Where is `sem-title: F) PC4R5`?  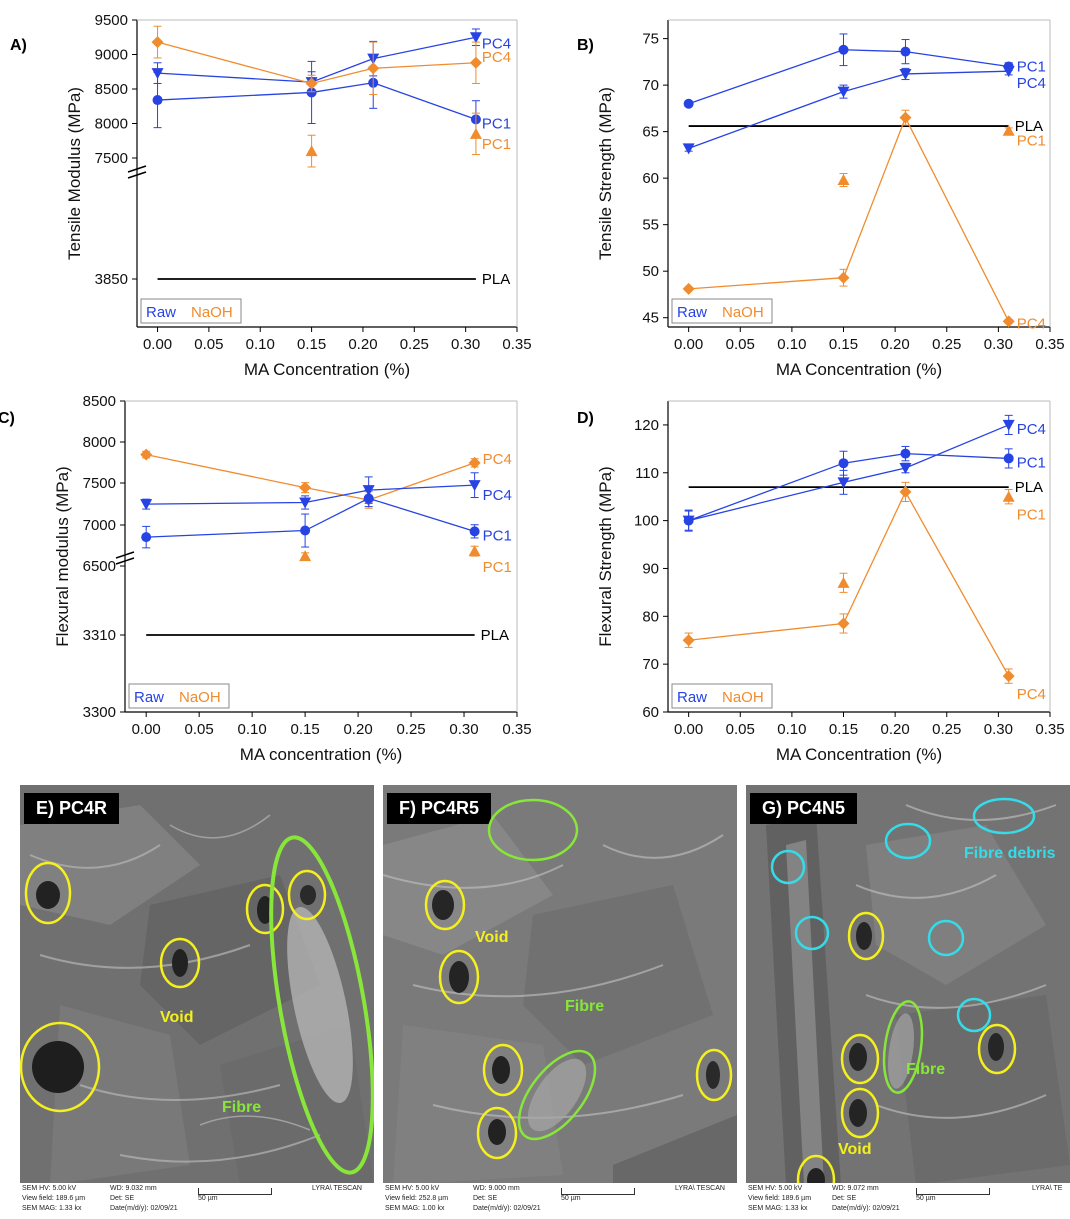 sem-title: F) PC4R5 is located at coordinates (439, 808).